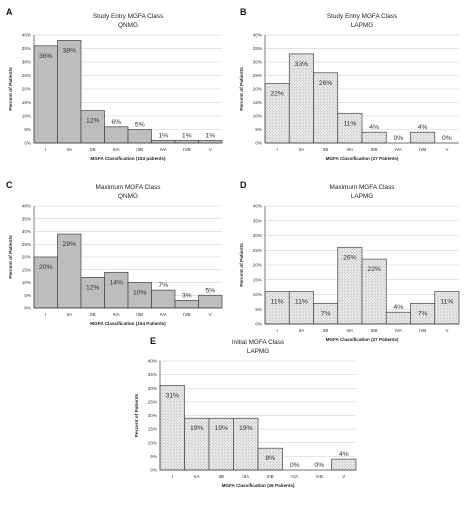  I want to click on data-label: 31%, so click(172, 396).